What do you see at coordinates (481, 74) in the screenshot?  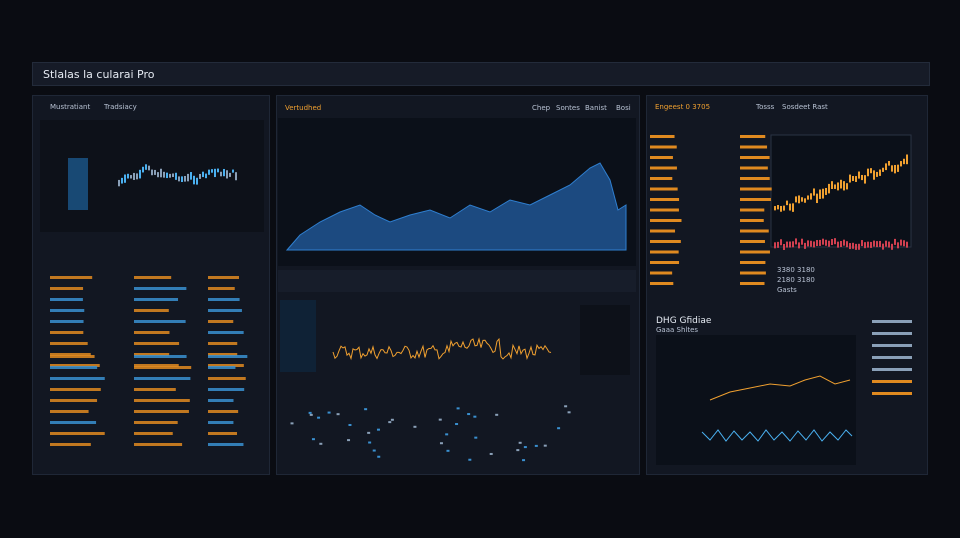 I see `top-bar: Stlalas la cularai Pro` at bounding box center [481, 74].